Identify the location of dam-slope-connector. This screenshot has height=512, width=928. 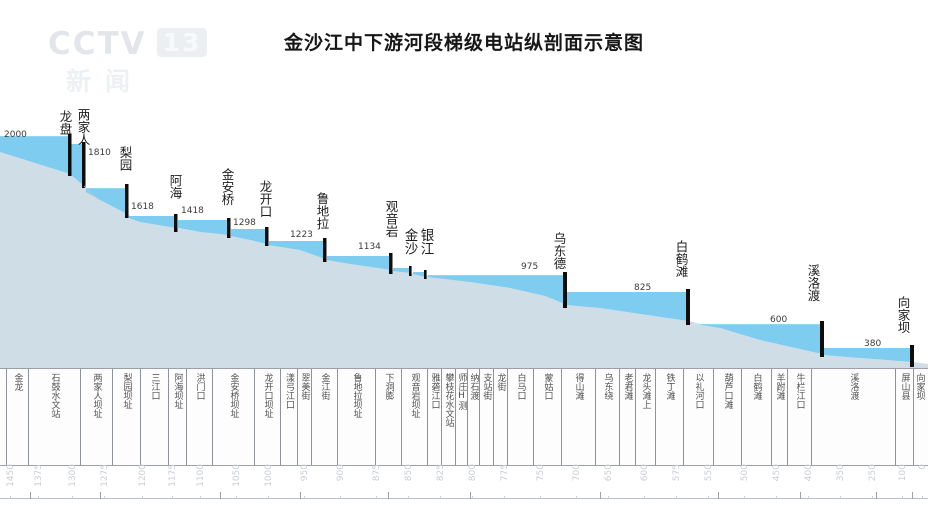
(92, 193).